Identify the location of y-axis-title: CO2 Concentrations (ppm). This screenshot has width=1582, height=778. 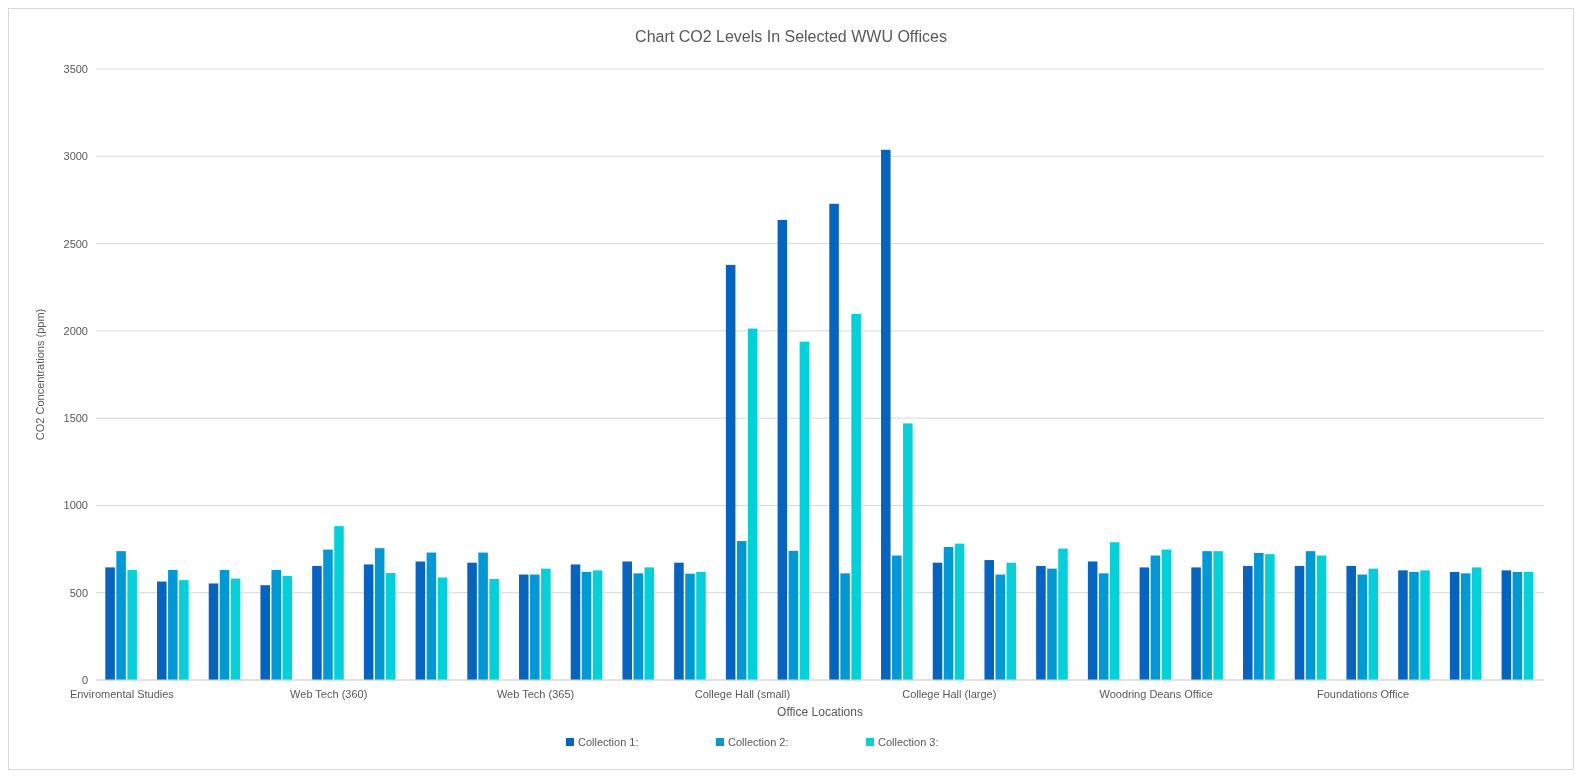
(40, 374).